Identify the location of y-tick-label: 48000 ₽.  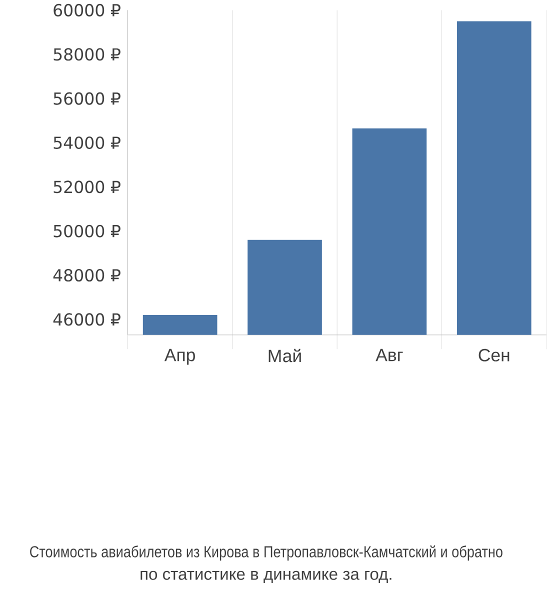
(87, 275).